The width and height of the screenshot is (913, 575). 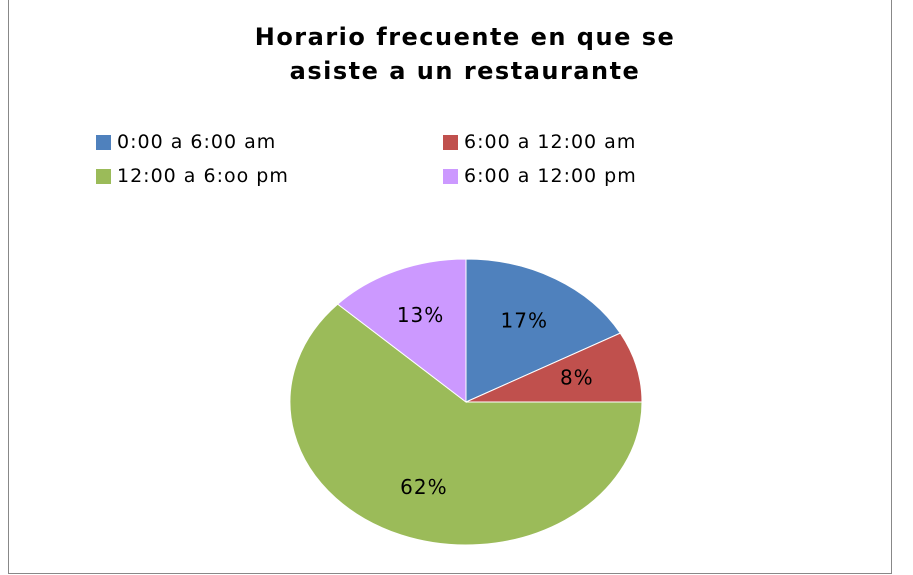 What do you see at coordinates (550, 176) in the screenshot?
I see `legend-label: 6:00 a 12:00 pm` at bounding box center [550, 176].